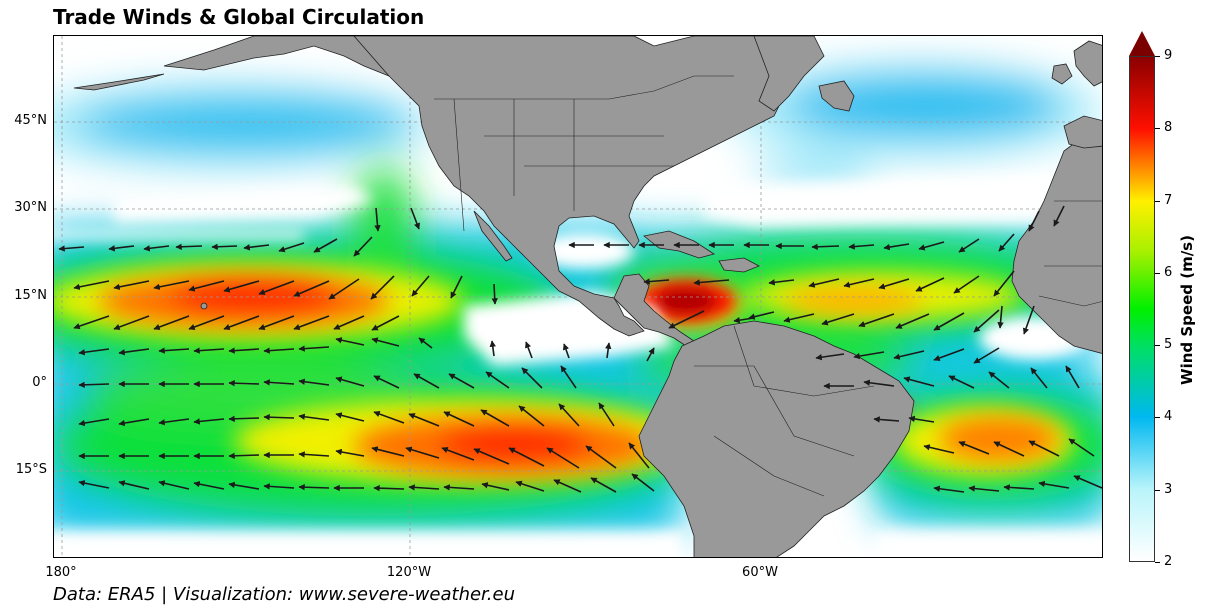  What do you see at coordinates (30, 207) in the screenshot?
I see `ytick-30n: 30°N` at bounding box center [30, 207].